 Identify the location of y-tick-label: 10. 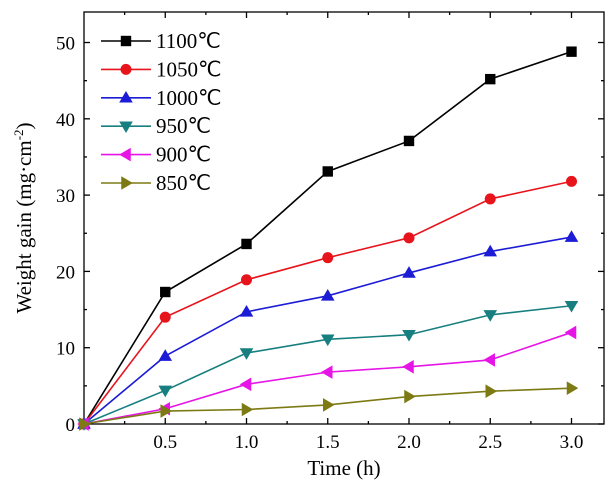
(65, 349).